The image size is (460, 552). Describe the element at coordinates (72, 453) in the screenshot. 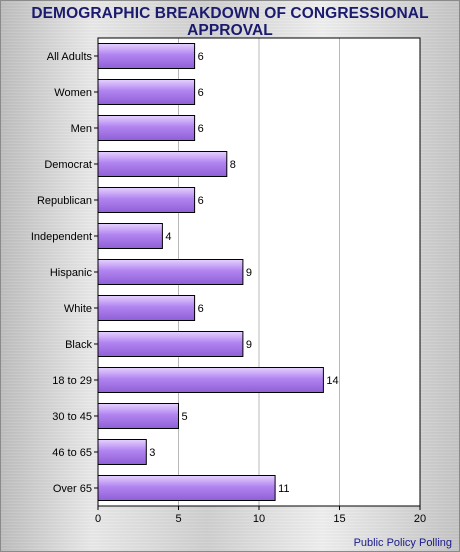

I see `category-label: 46 to 65` at that location.